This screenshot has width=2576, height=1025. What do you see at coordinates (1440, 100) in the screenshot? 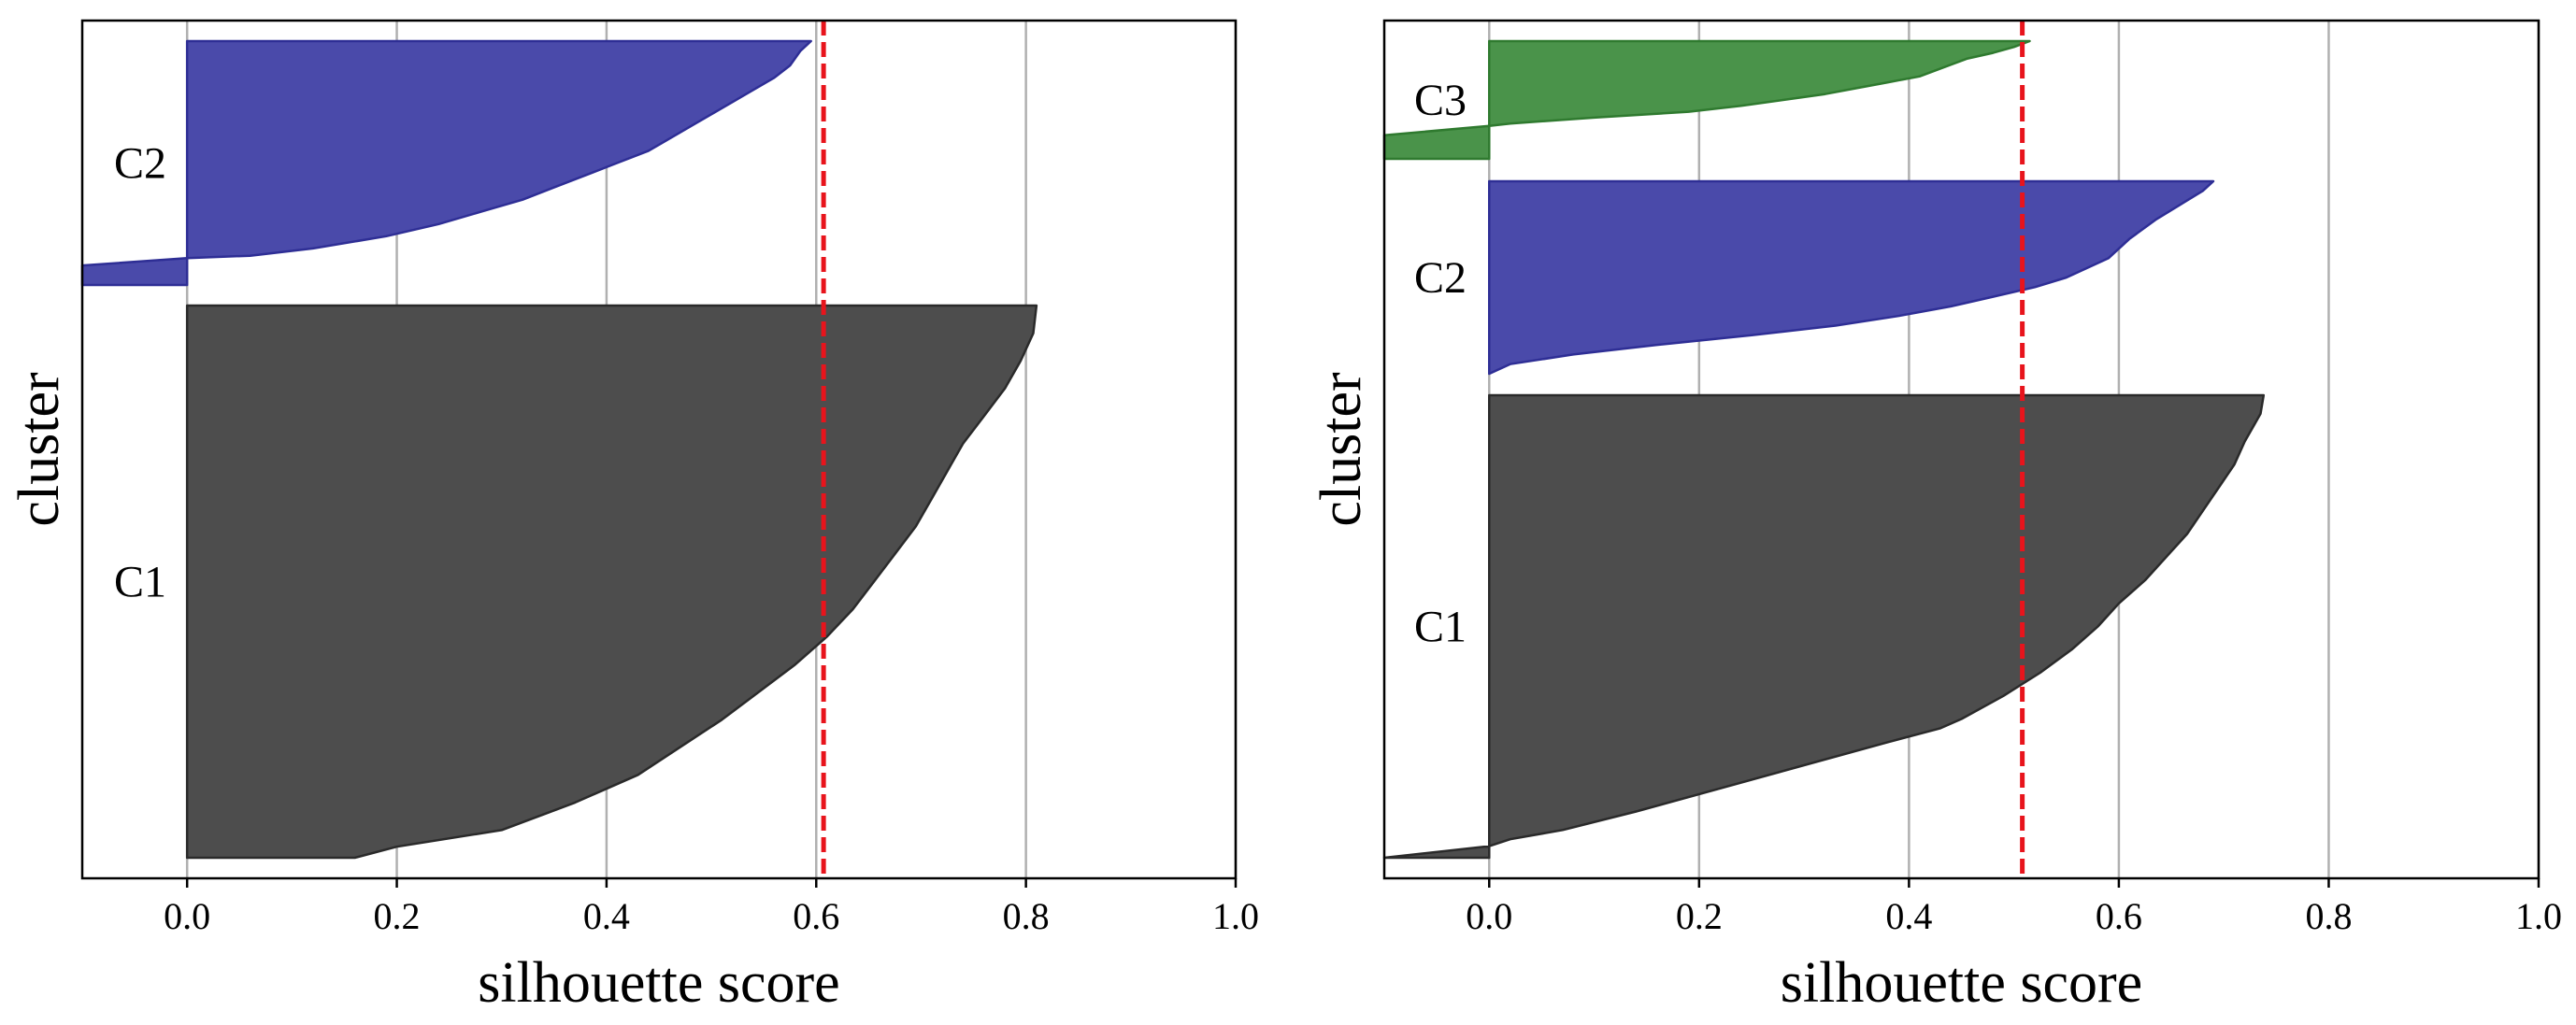
I see `cluster-label-c3: C3` at bounding box center [1440, 100].